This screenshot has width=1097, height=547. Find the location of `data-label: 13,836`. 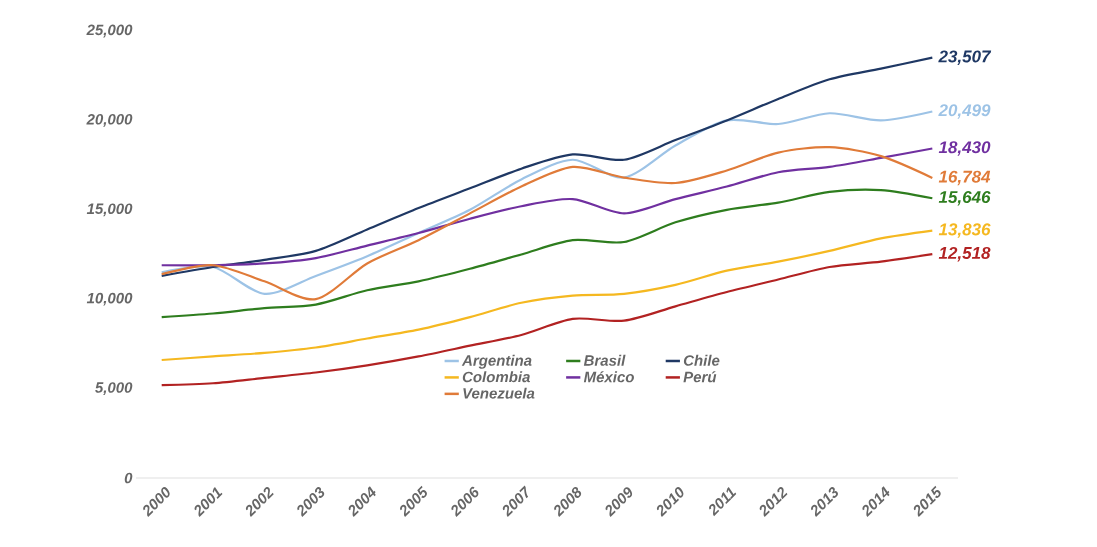

data-label: 13,836 is located at coordinates (964, 230).